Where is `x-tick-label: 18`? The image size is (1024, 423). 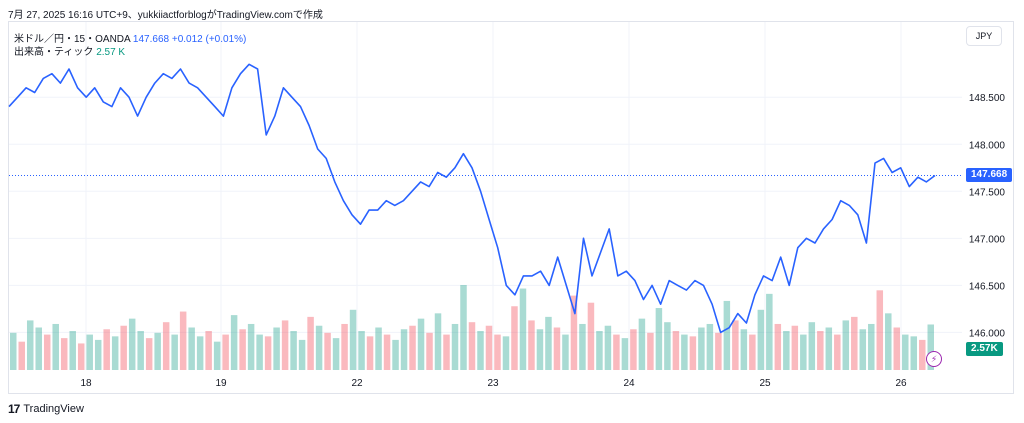 x-tick-label: 18 is located at coordinates (86, 383).